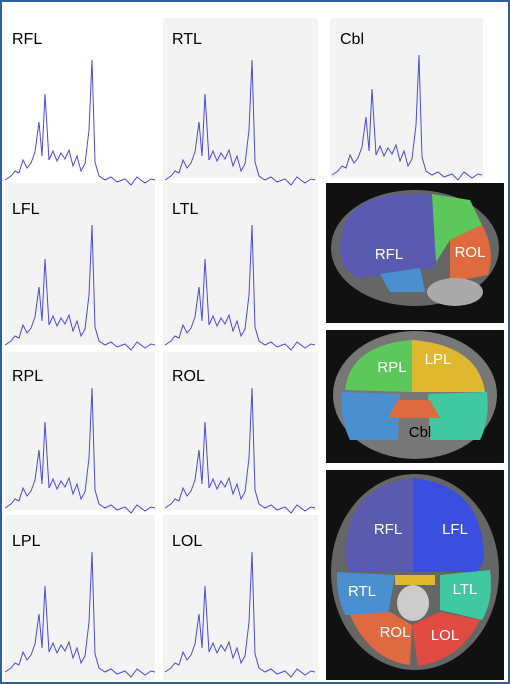 The width and height of the screenshot is (510, 684). I want to click on region-label: LPL, so click(438, 359).